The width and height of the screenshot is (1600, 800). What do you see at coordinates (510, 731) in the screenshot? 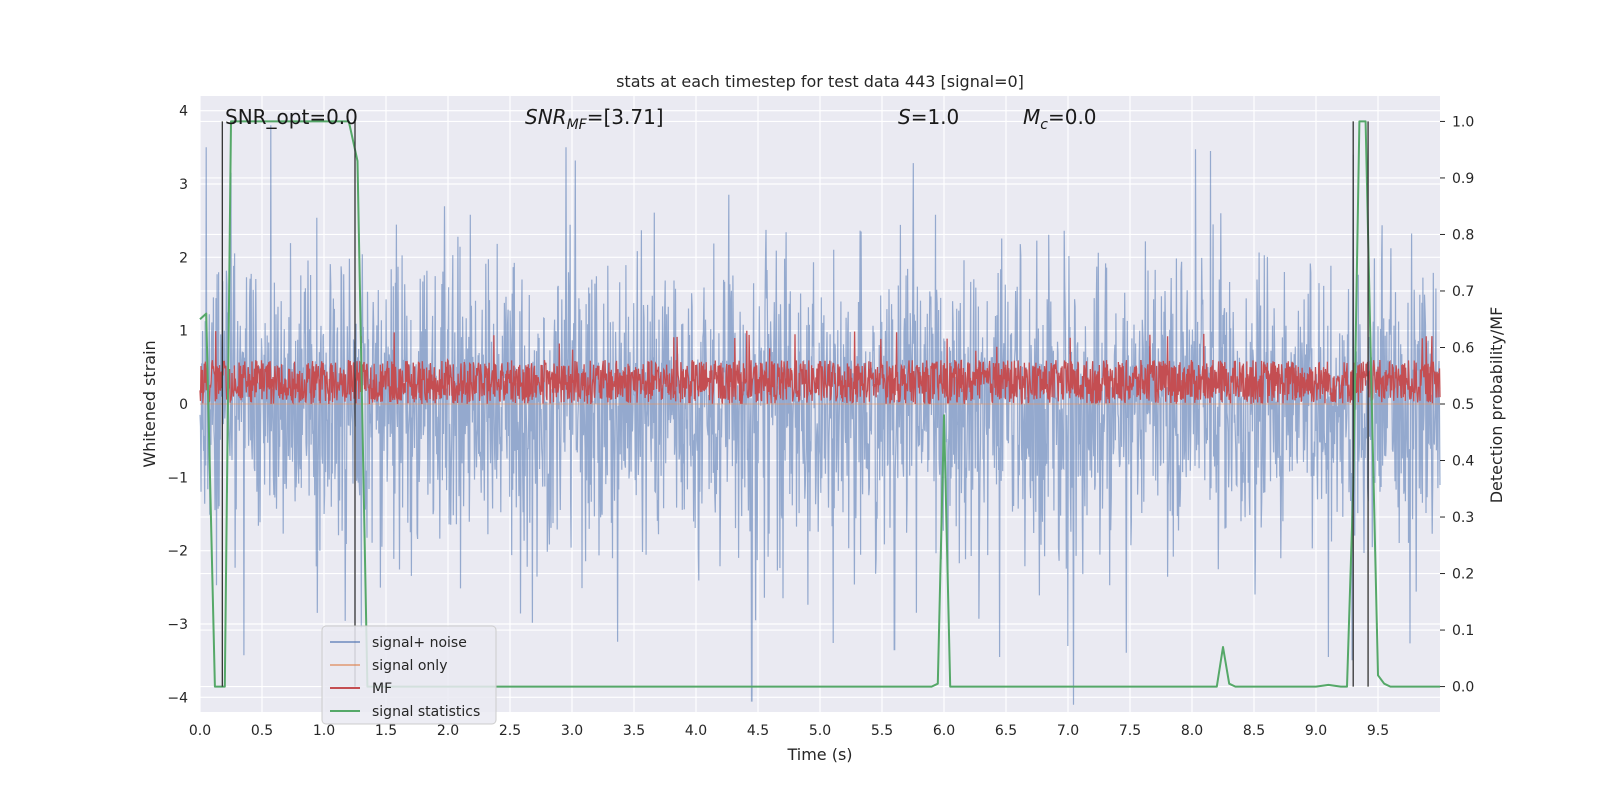
I see `x-tick-label: 2.5` at bounding box center [510, 731].